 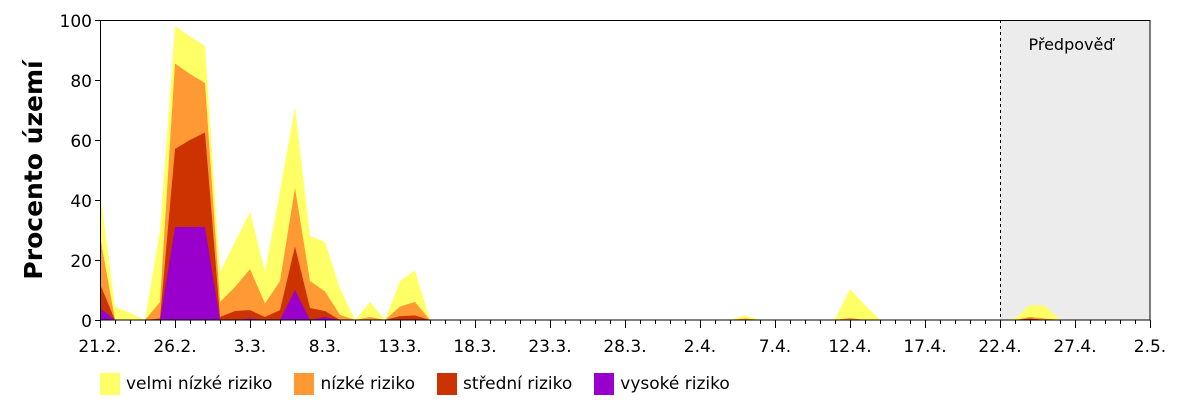 What do you see at coordinates (924, 347) in the screenshot?
I see `x-tick-label: 17.4.` at bounding box center [924, 347].